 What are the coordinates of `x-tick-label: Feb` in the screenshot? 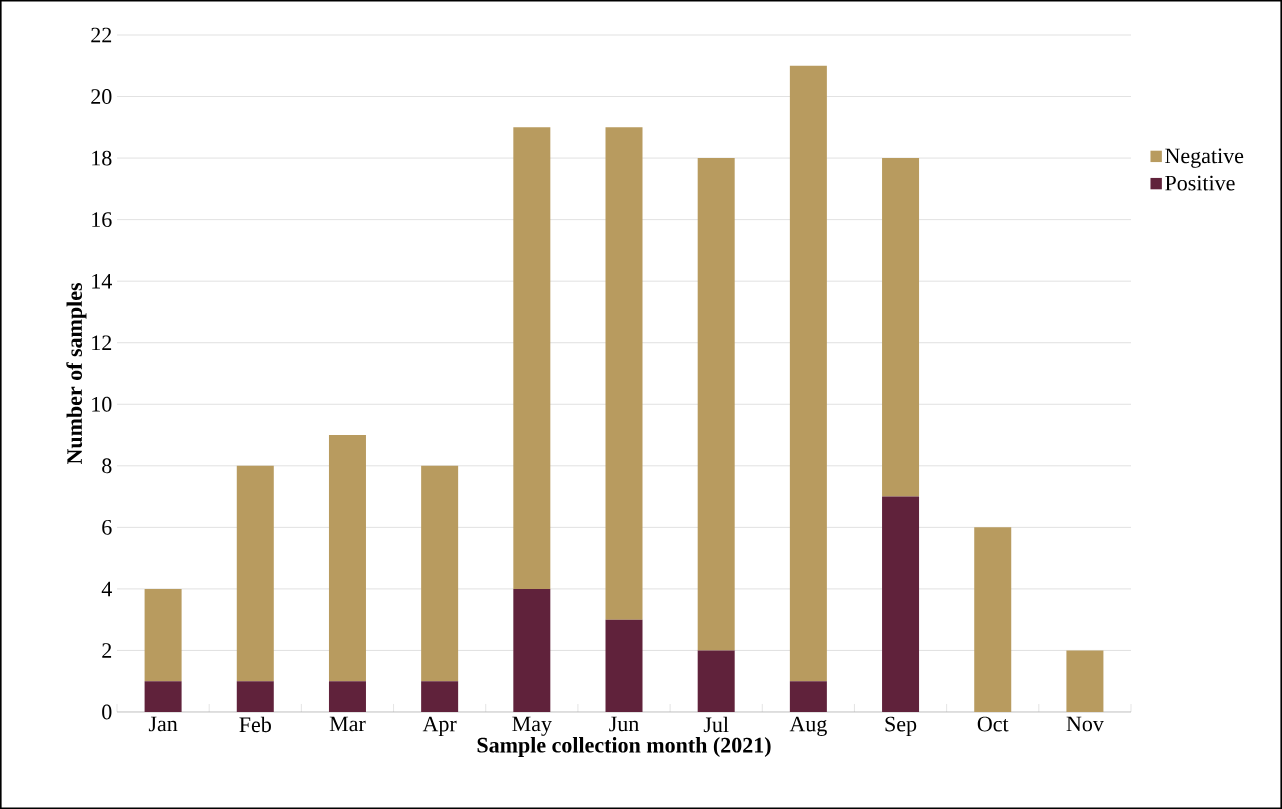 It's located at (255, 724).